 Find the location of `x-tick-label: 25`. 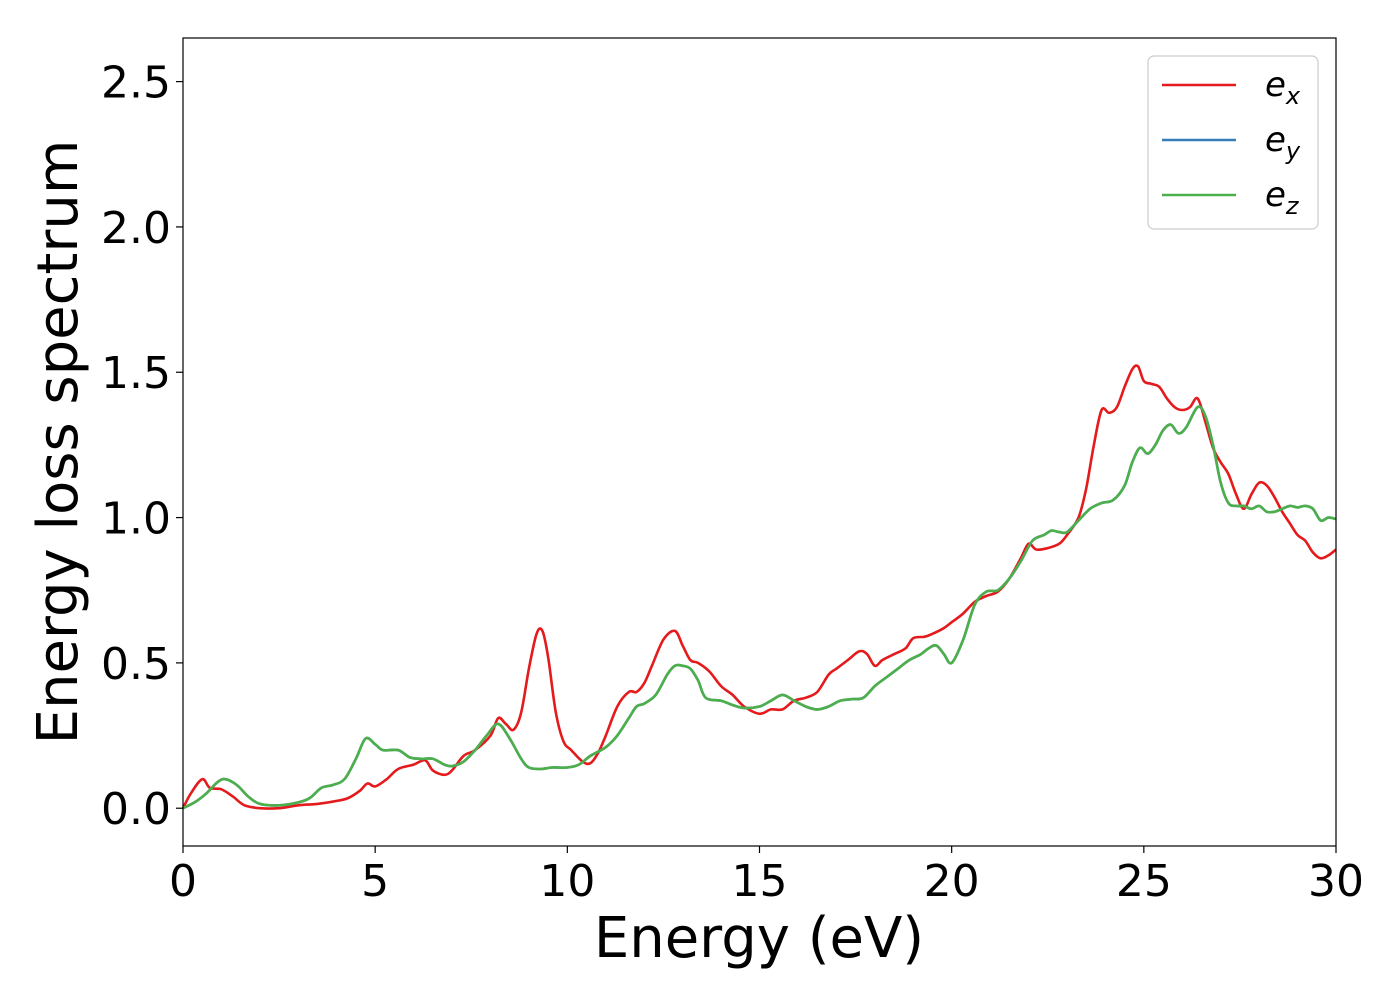

x-tick-label: 25 is located at coordinates (1144, 881).